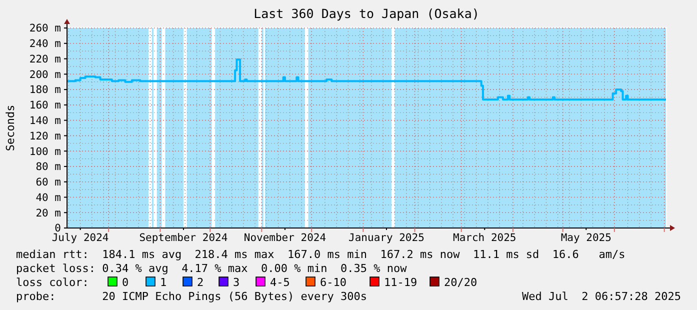  I want to click on text: 4-5, so click(280, 282).